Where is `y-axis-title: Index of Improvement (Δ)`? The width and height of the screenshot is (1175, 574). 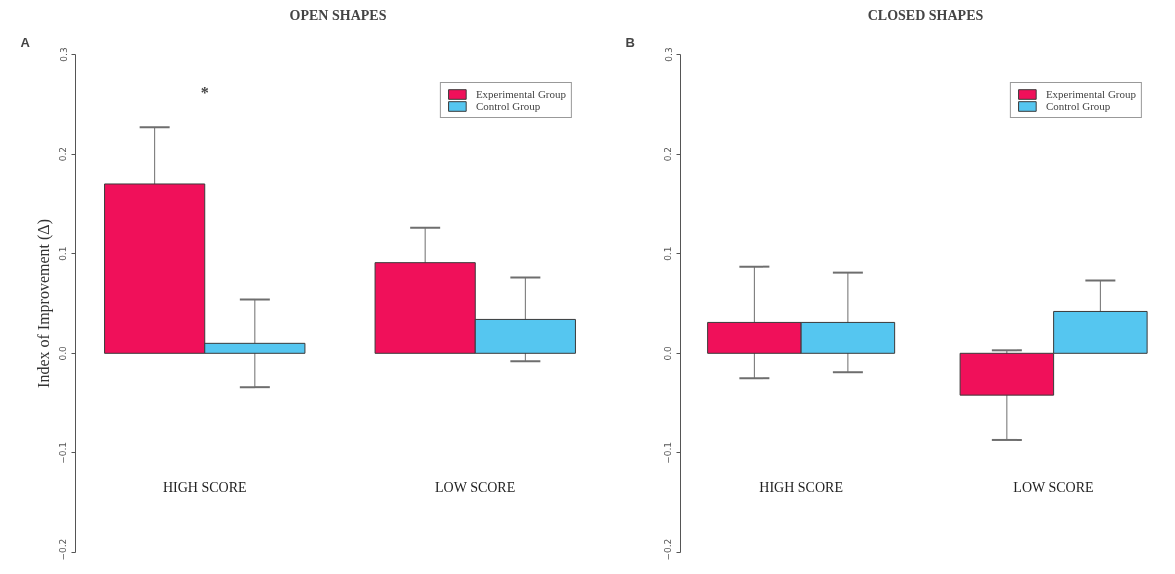 y-axis-title: Index of Improvement (Δ) is located at coordinates (43, 303).